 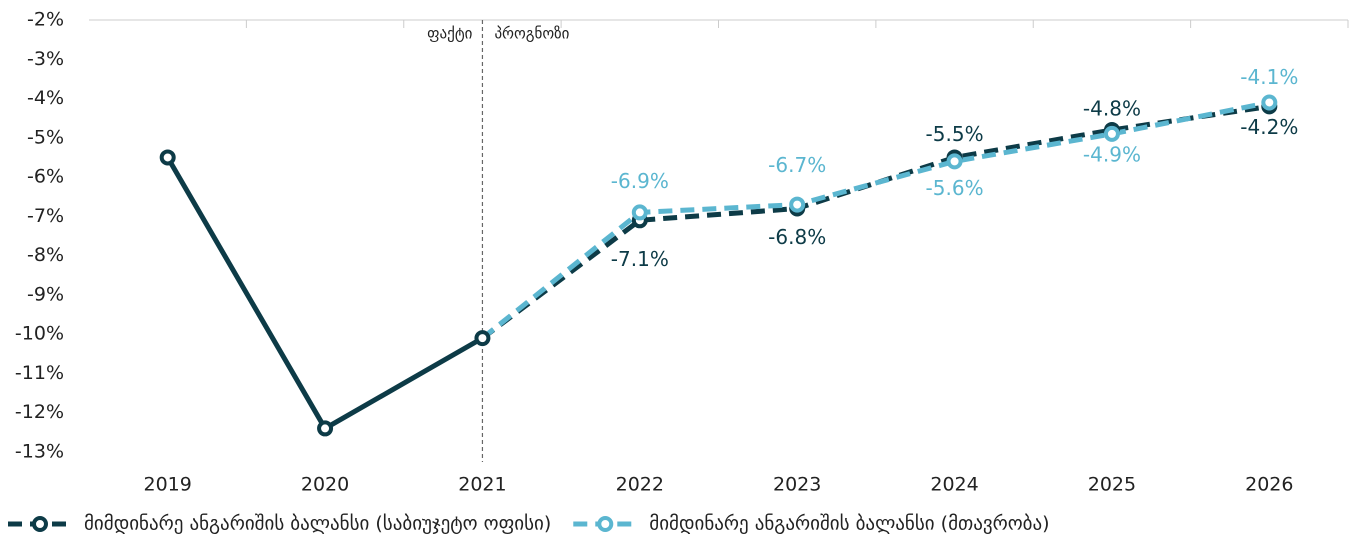 I want to click on x-tick-label: 2026, so click(x=1269, y=485).